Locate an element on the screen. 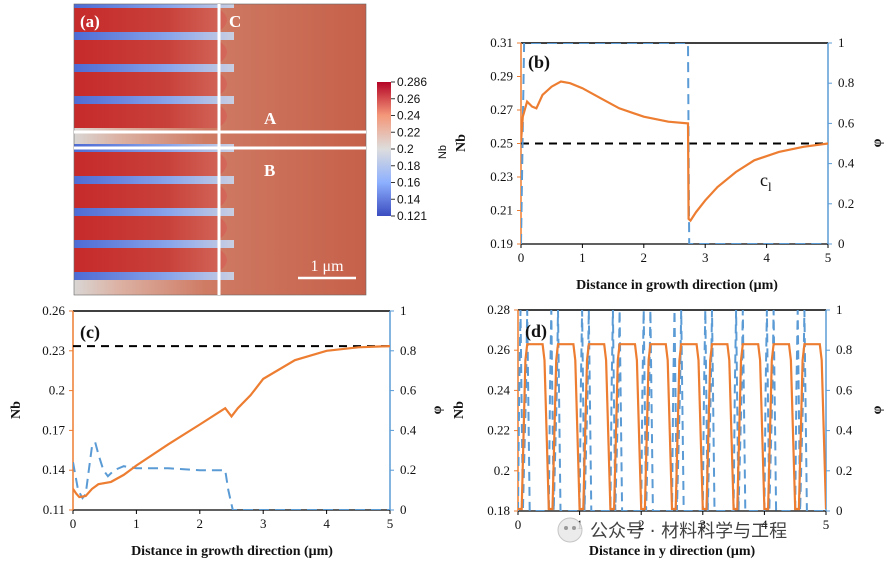  y-tick-label: 0.18 is located at coordinates (498, 510).